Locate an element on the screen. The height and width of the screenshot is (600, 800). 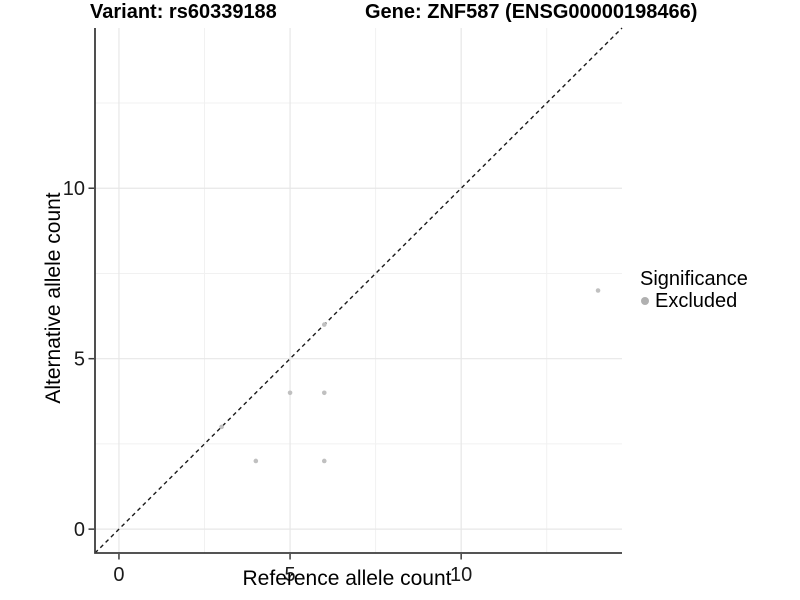
y-tick-label: 10 is located at coordinates (74, 189).